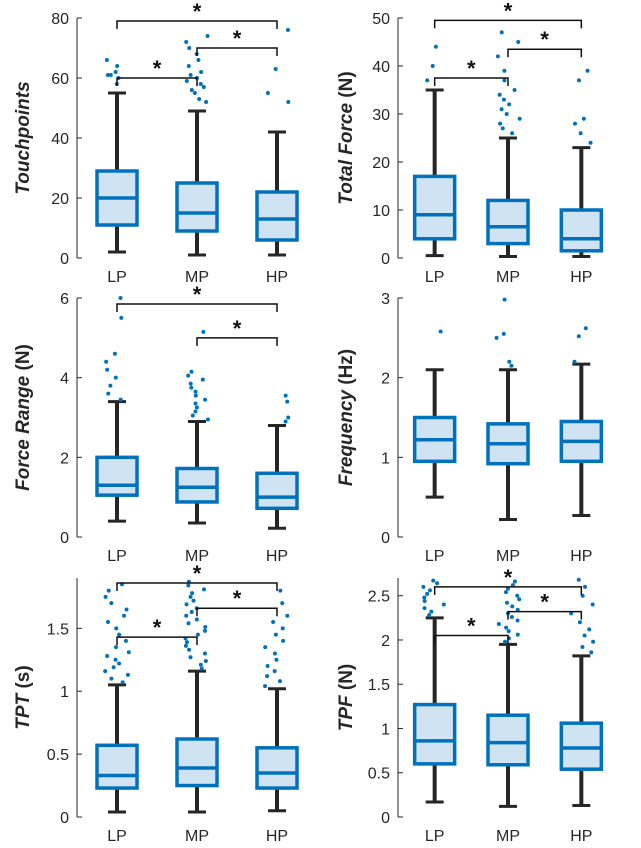  Describe the element at coordinates (23, 417) in the screenshot. I see `y-axis-label: Force Range (N)` at that location.